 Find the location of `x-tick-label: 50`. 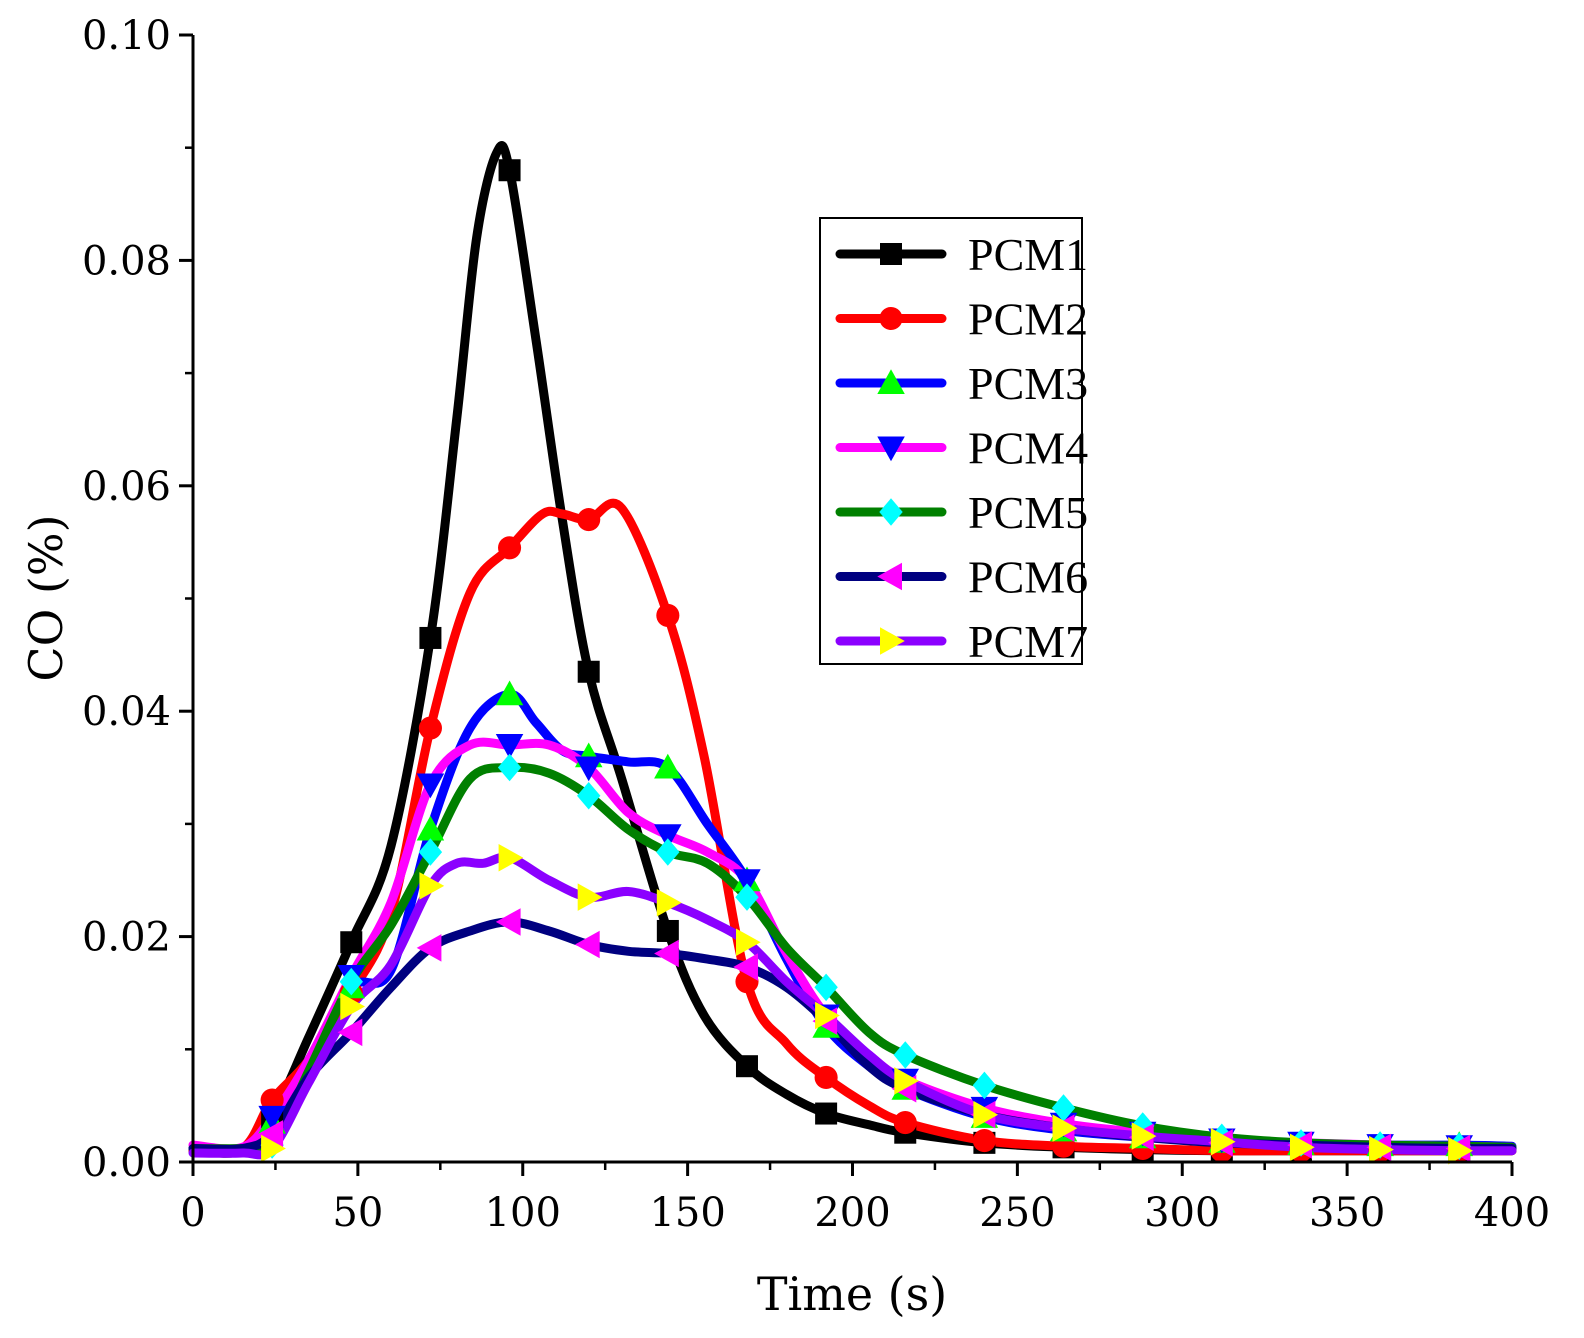

x-tick-label: 50 is located at coordinates (357, 1213).